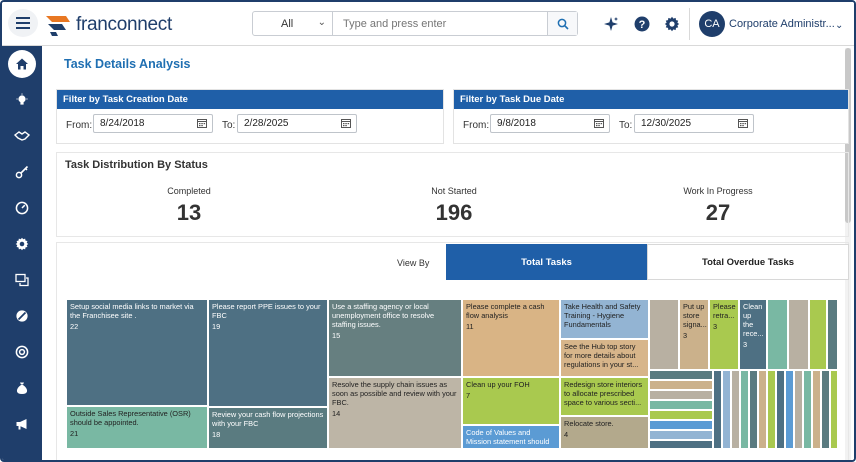  I want to click on treemap-cell: Clean up the rece... 3, so click(753, 334).